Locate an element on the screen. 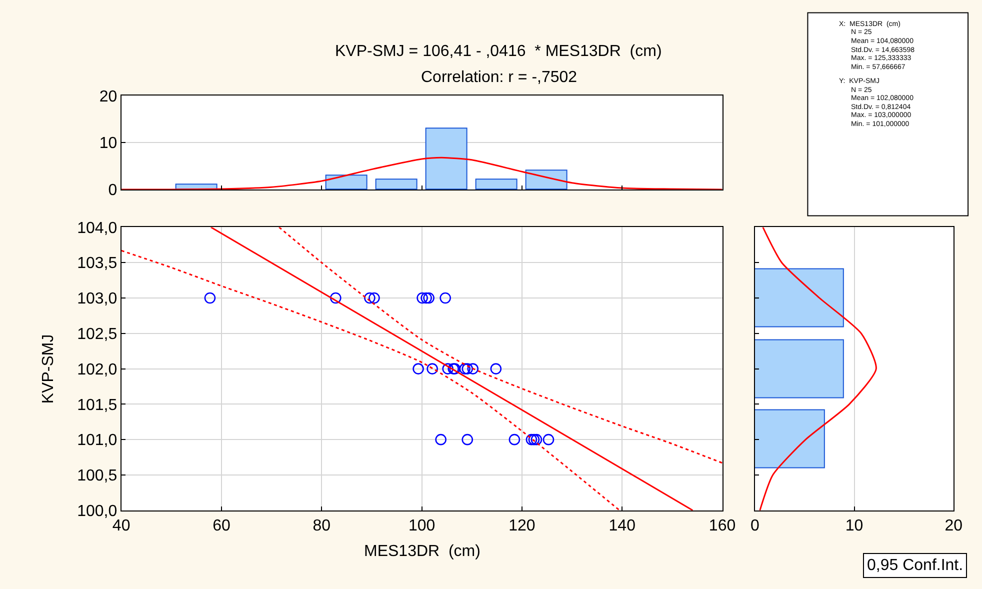 Image resolution: width=982 pixels, height=589 pixels. x-tick-label: 10 is located at coordinates (854, 526).